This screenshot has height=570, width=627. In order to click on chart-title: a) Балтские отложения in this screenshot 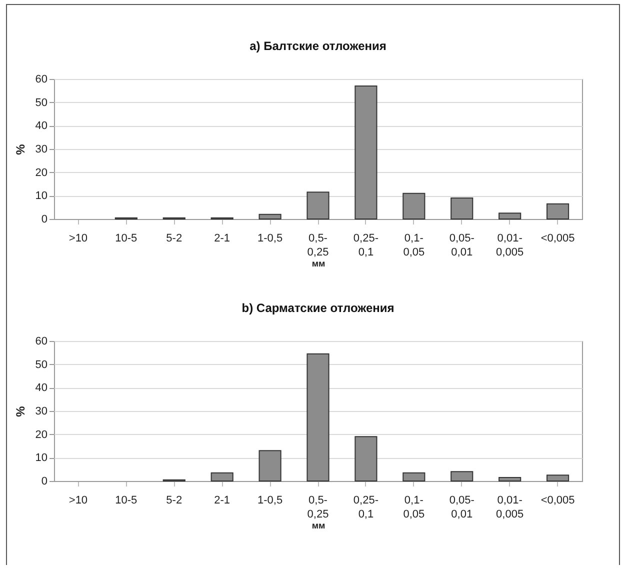, I will do `click(318, 46)`.